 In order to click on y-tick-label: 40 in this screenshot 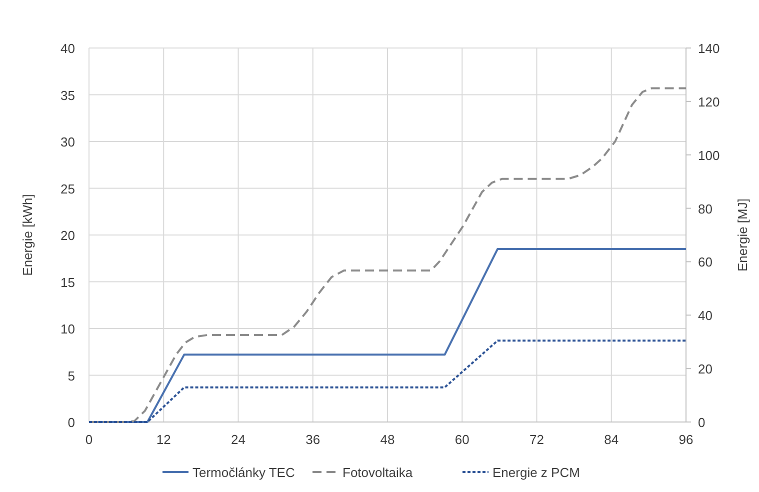, I will do `click(67, 48)`.